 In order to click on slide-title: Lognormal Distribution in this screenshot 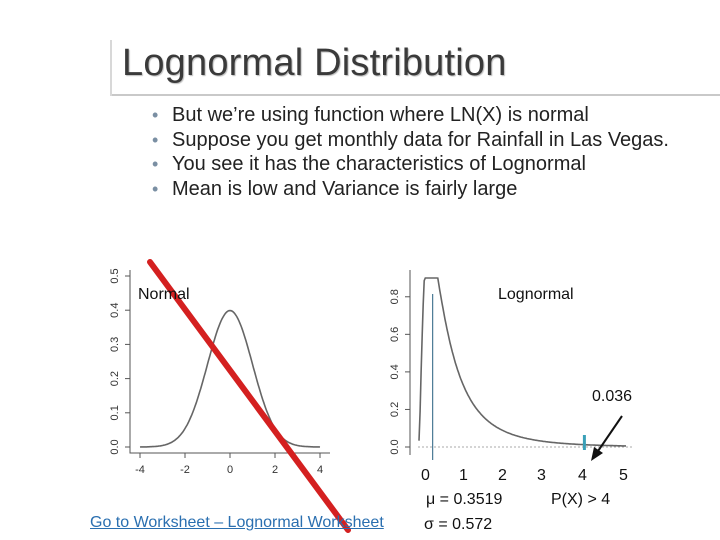, I will do `click(314, 63)`.